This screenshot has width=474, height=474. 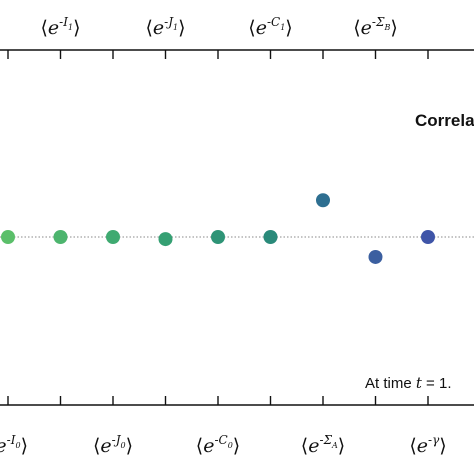 I want to click on top-tick-label: ⟨e-C1⟩, so click(x=270, y=27).